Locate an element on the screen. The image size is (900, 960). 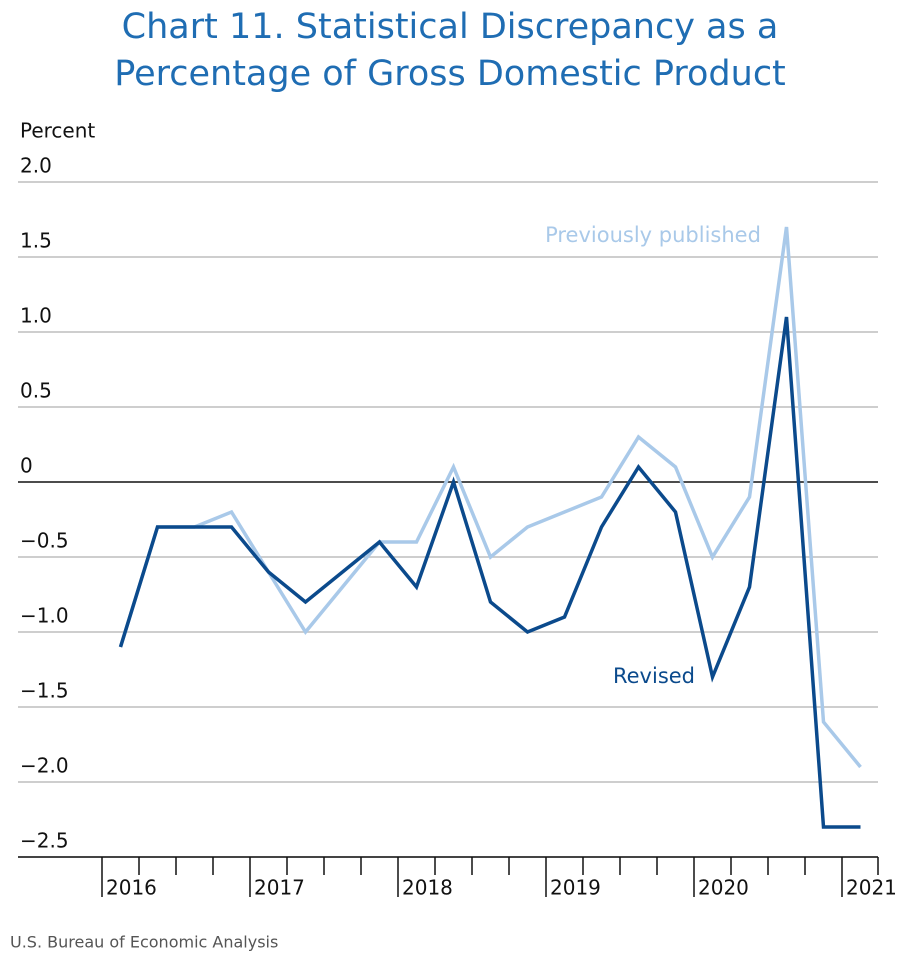
y-tick-label: 1.0 is located at coordinates (36, 316).